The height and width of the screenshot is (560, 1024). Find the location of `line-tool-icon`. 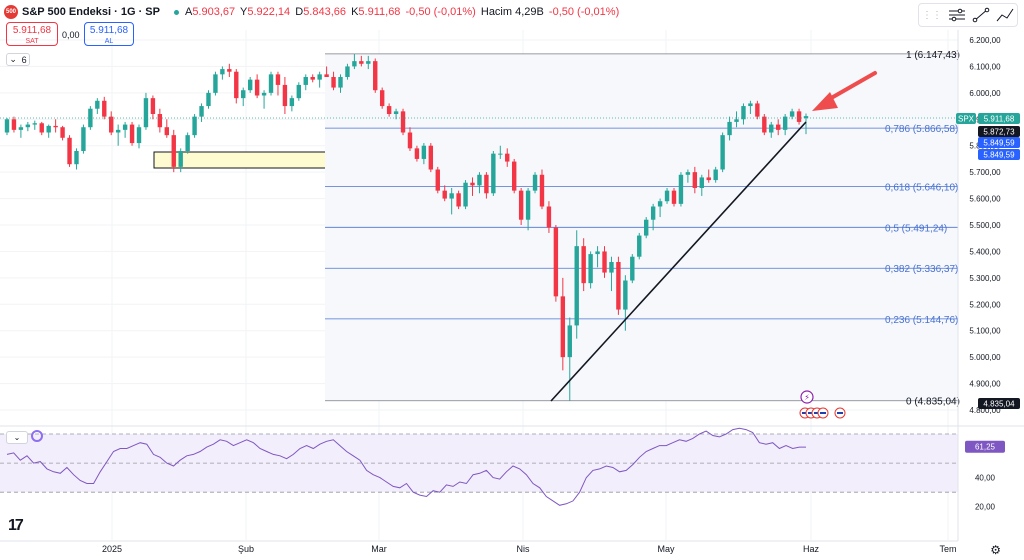

line-tool-icon is located at coordinates (981, 15).